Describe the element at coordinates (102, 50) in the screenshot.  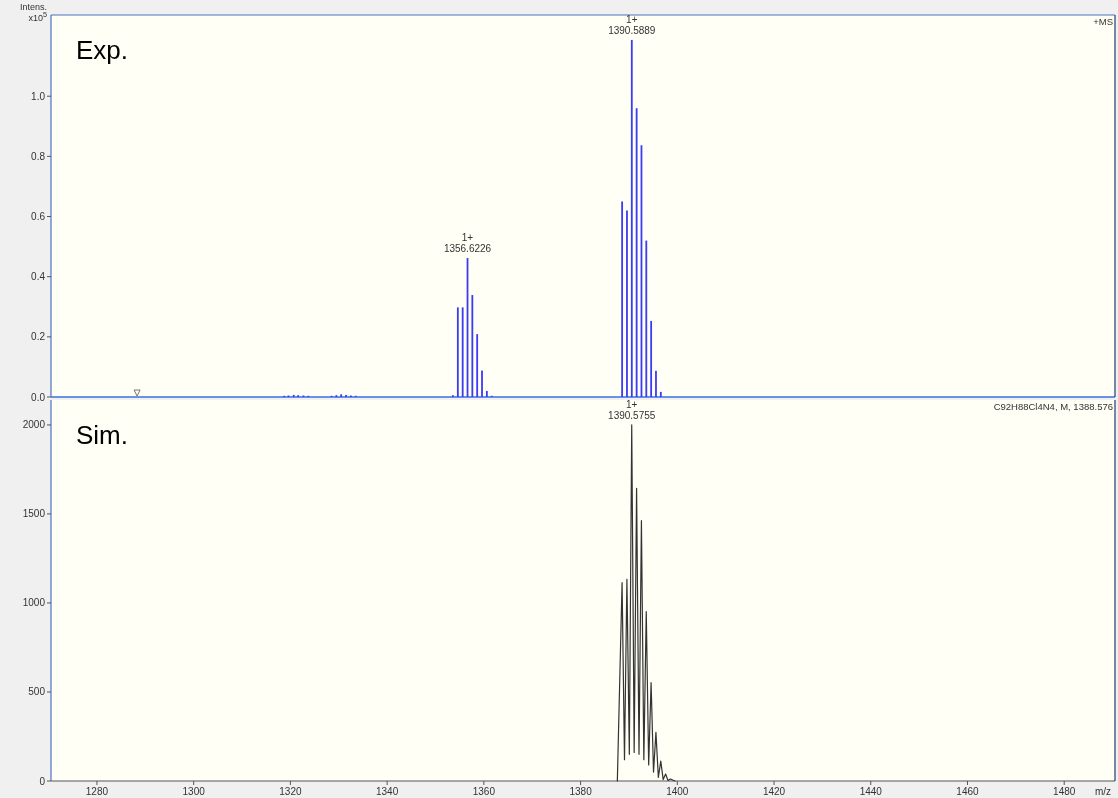
I see `annotation: Exp.` at that location.